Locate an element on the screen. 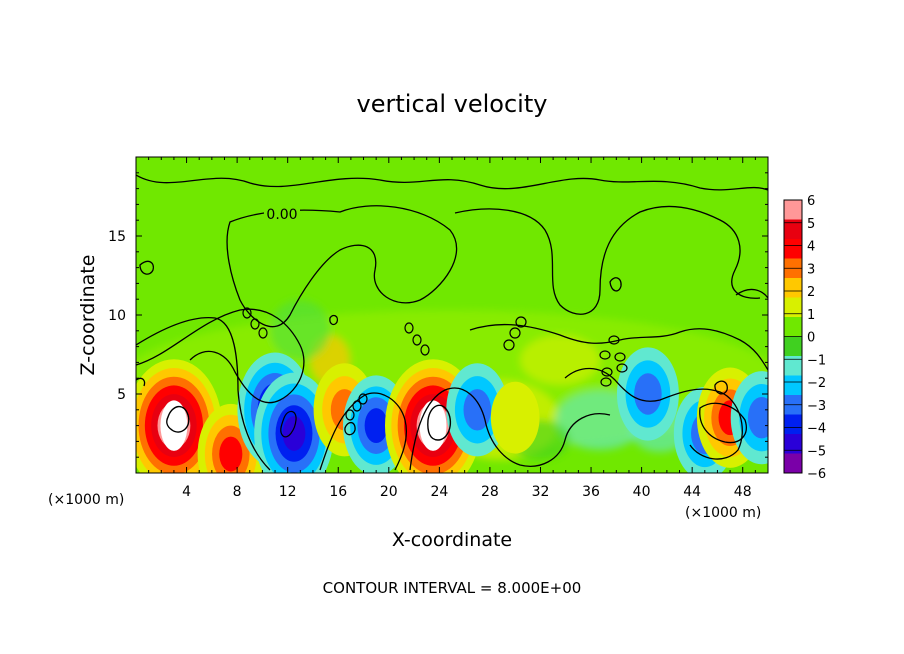 The width and height of the screenshot is (904, 654). y-tick-label: 10 is located at coordinates (117, 316).